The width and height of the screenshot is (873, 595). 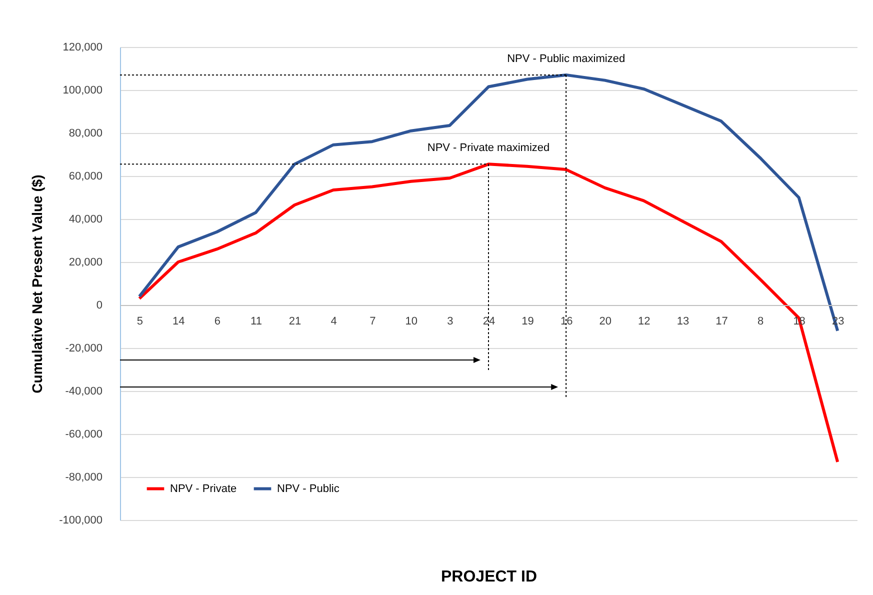 I want to click on x-tick-label: 5, so click(x=139, y=322).